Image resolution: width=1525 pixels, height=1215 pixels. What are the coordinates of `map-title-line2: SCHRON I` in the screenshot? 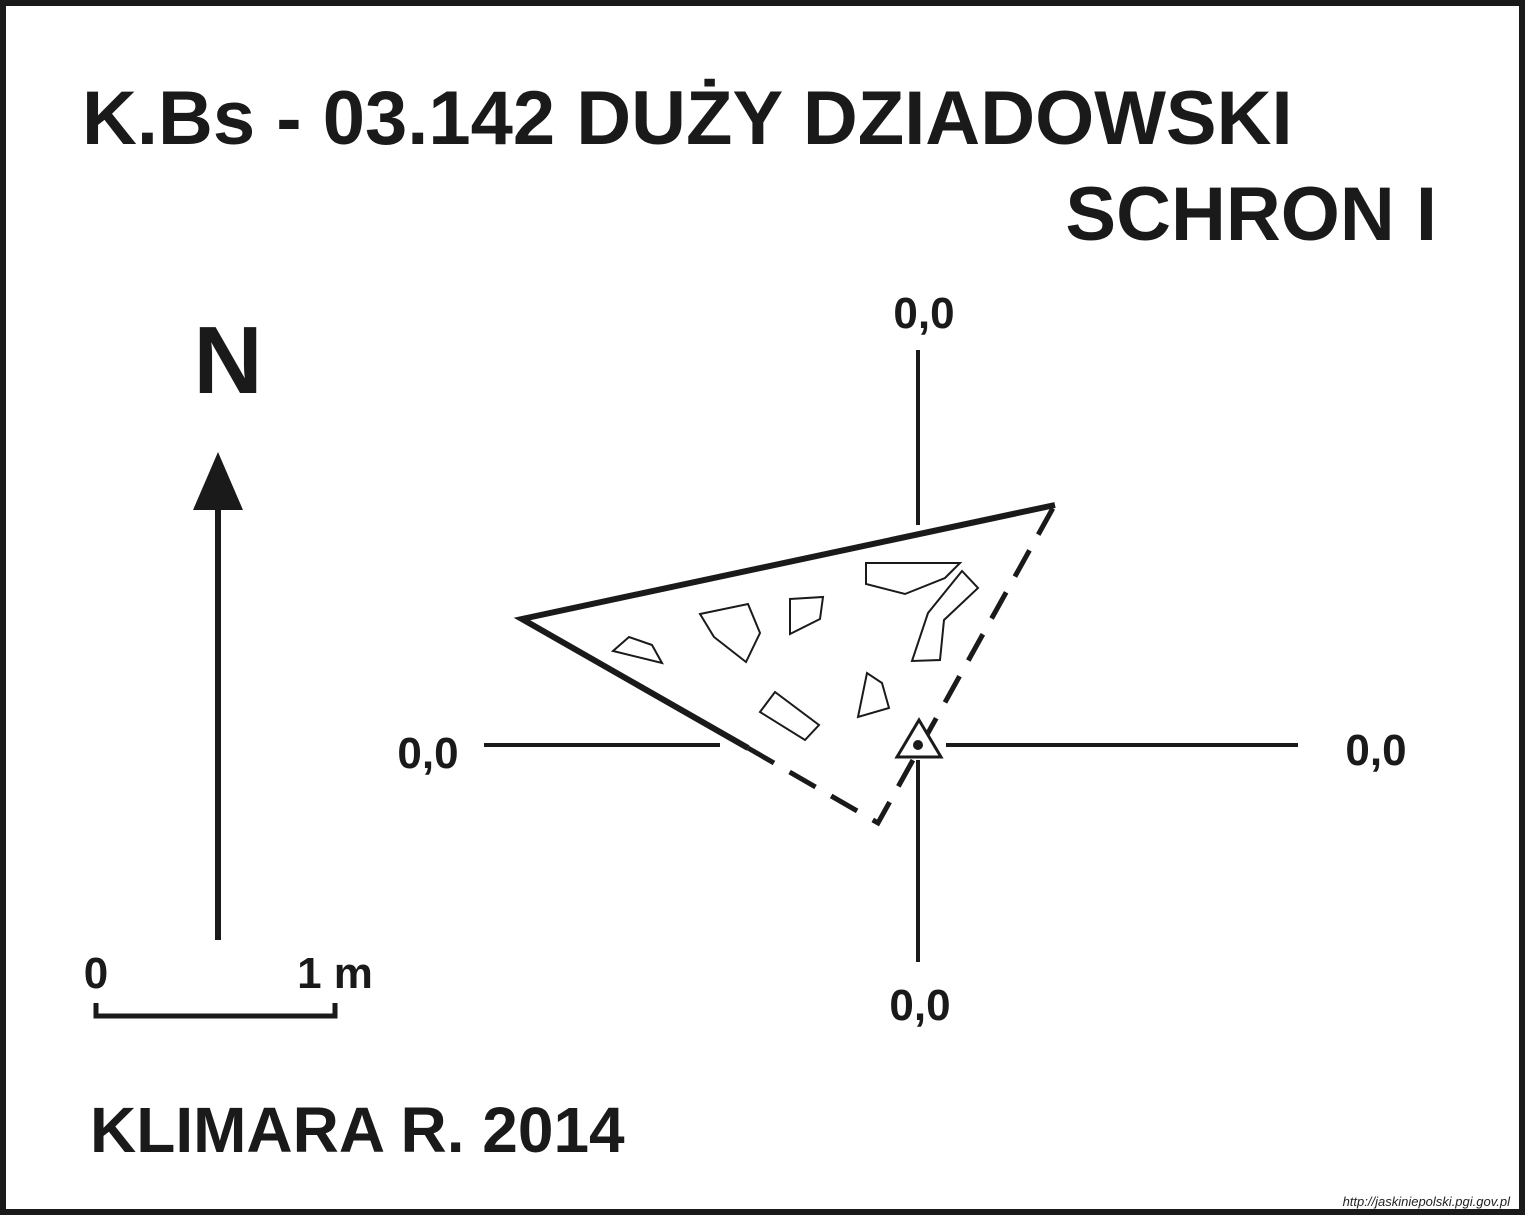 It's located at (1251, 214).